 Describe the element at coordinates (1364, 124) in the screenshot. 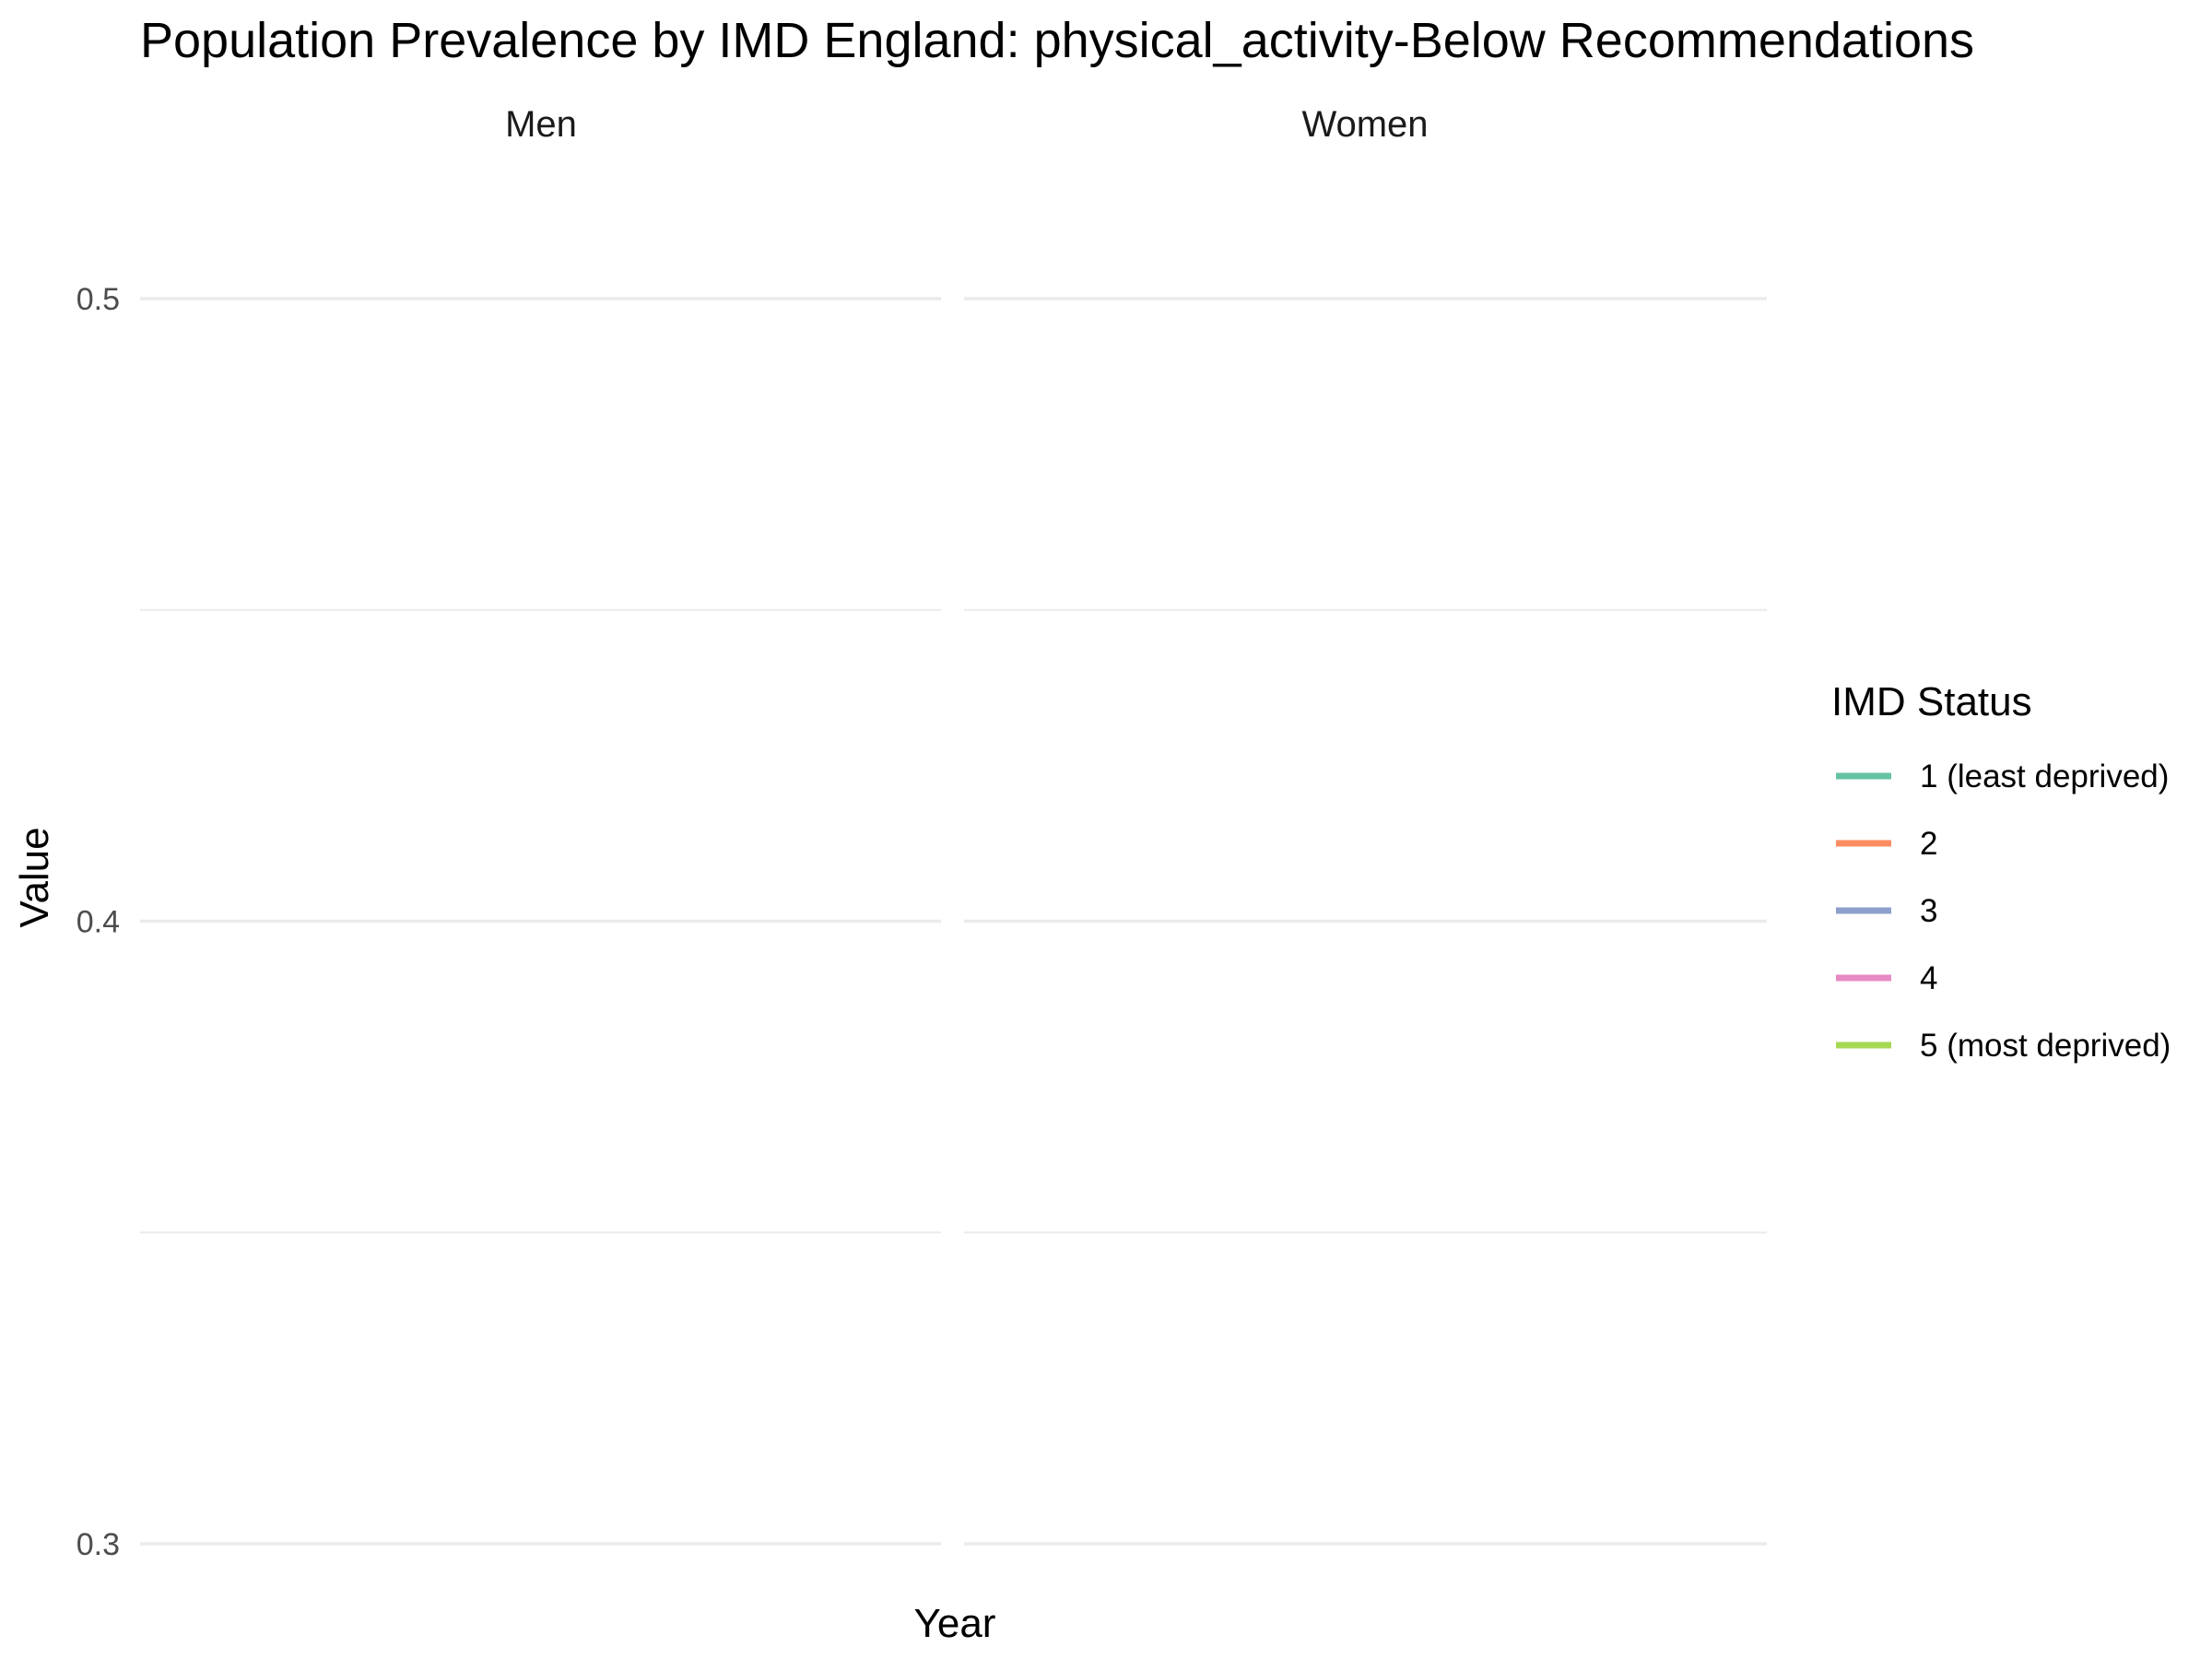

I see `facet-label-women: Women` at that location.